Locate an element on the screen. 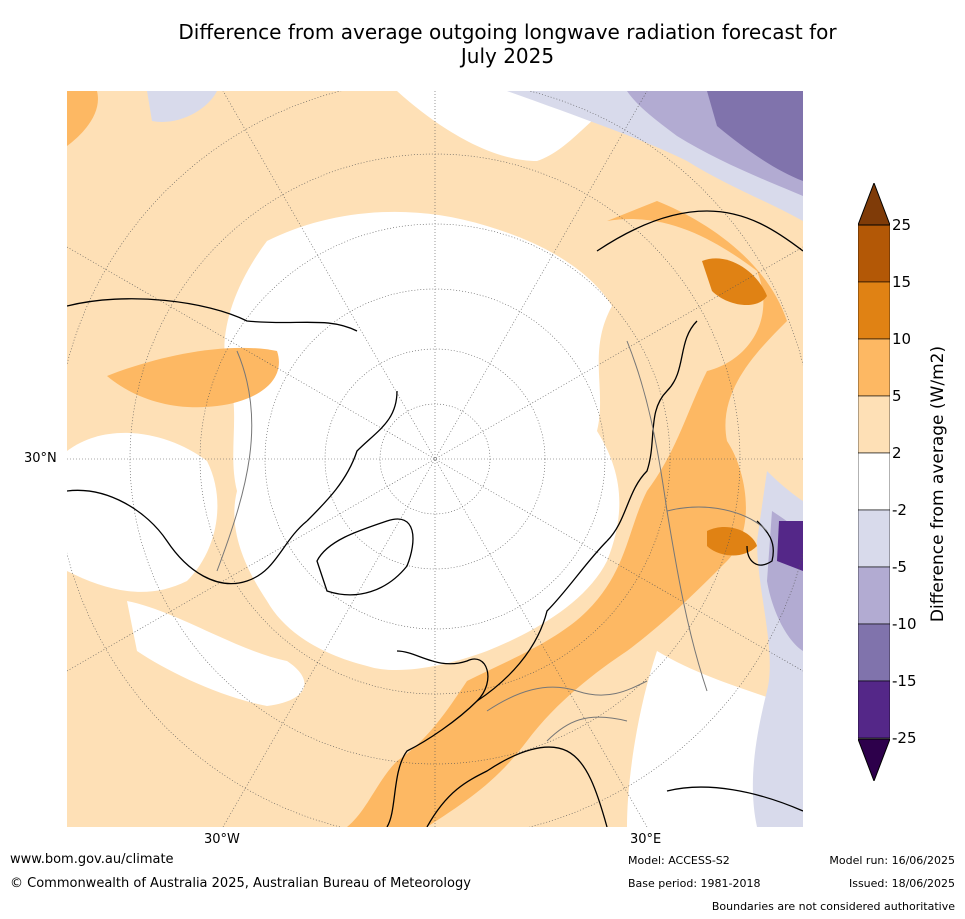 The width and height of the screenshot is (965, 919). colorbar-tick-label: 2 is located at coordinates (897, 453).